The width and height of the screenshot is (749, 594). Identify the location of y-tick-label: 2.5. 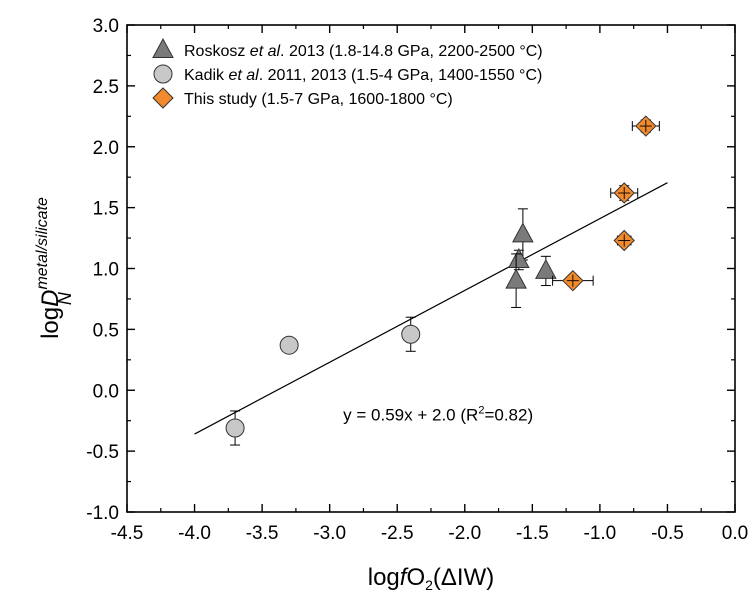
(106, 87).